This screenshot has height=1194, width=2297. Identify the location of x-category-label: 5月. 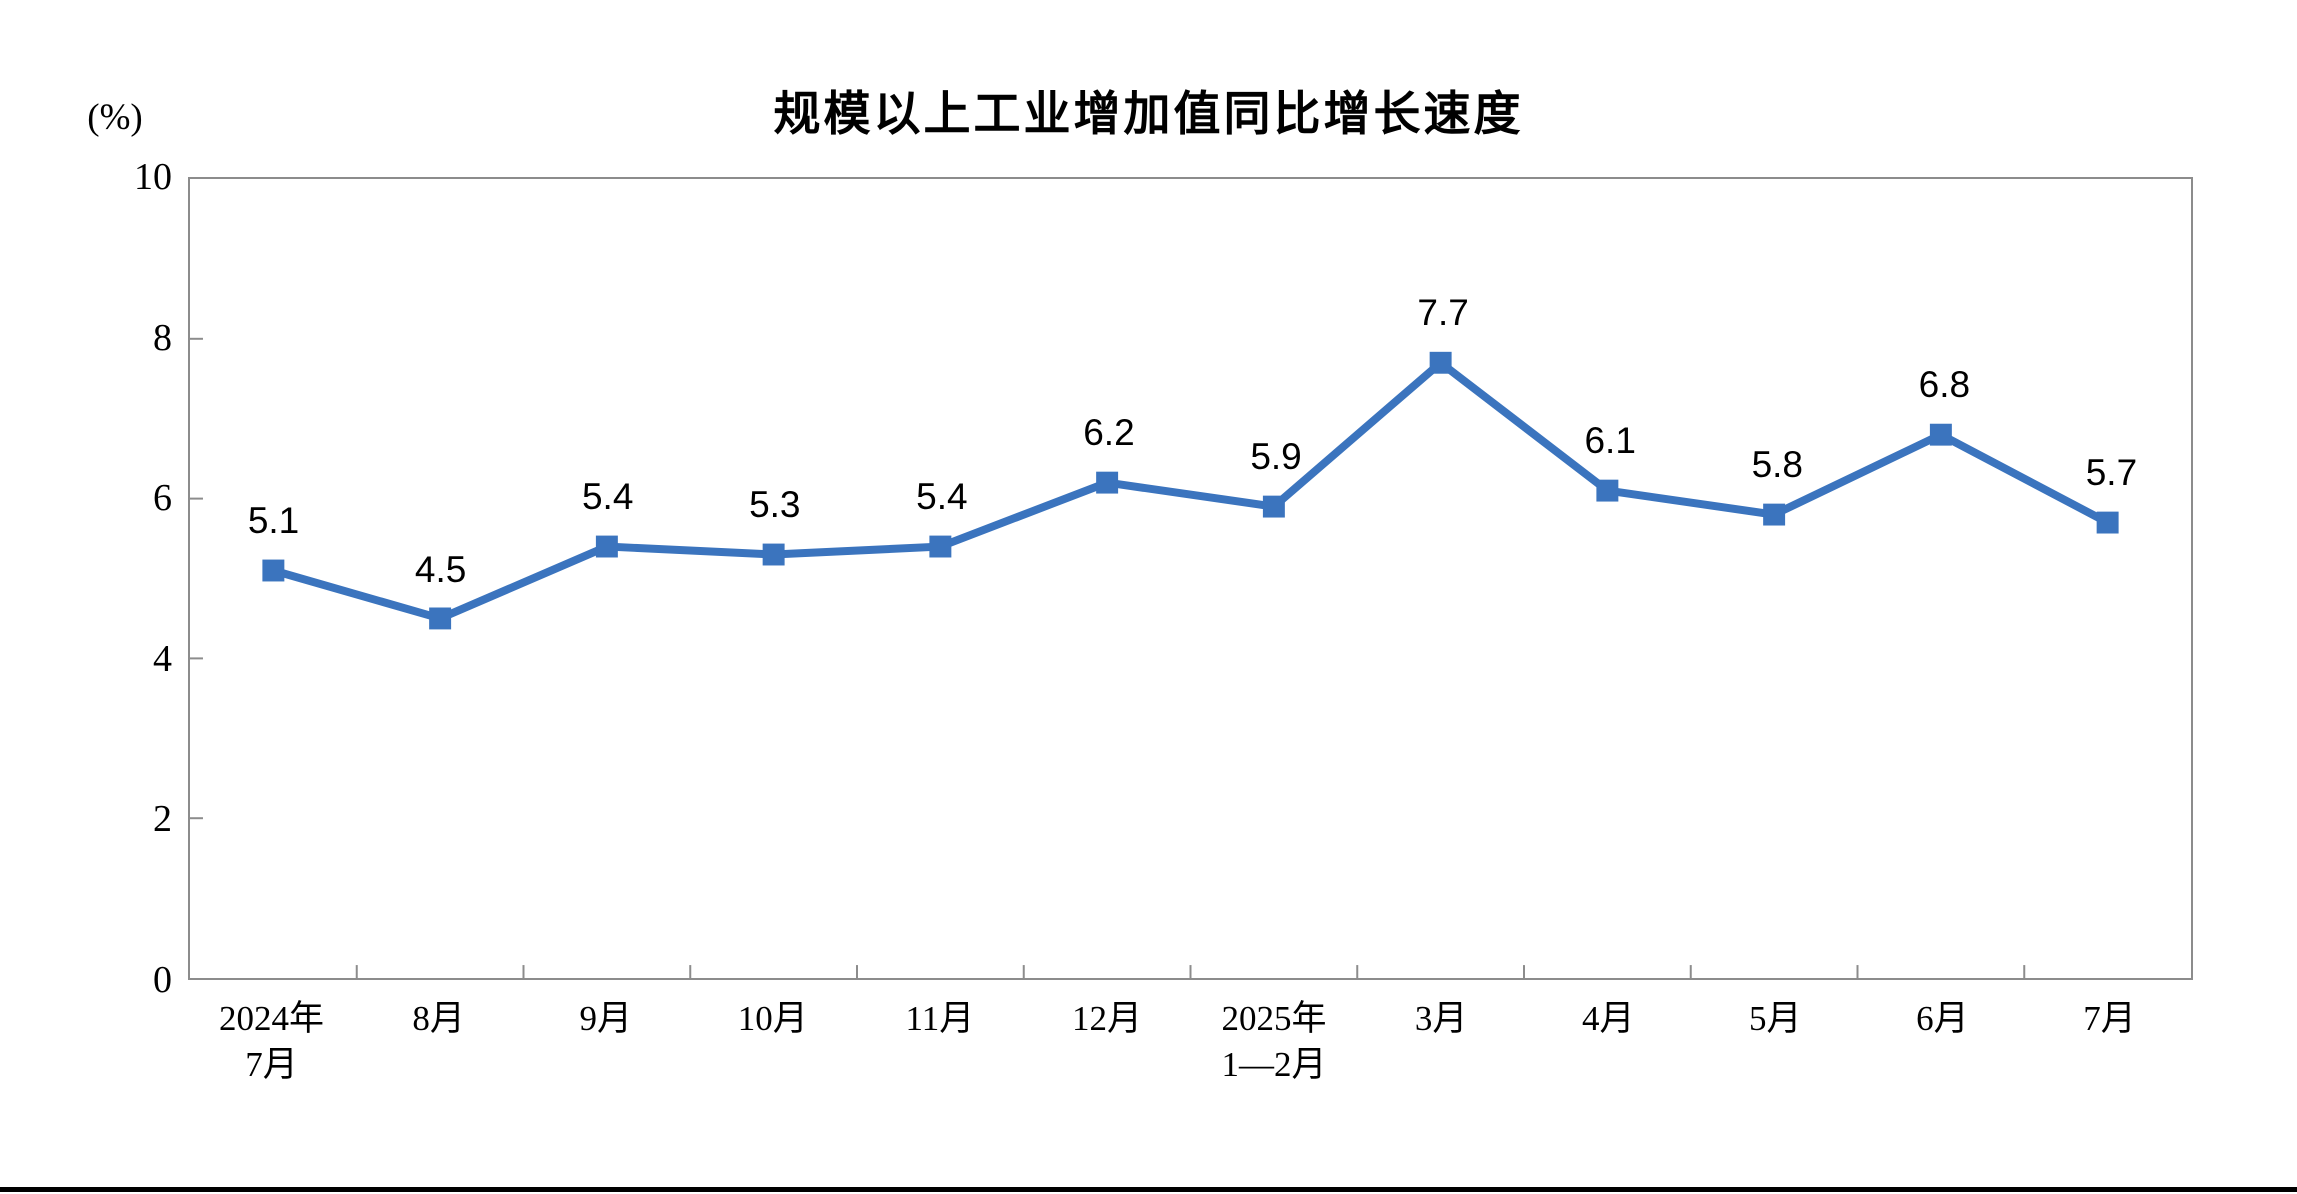
(1775, 1018).